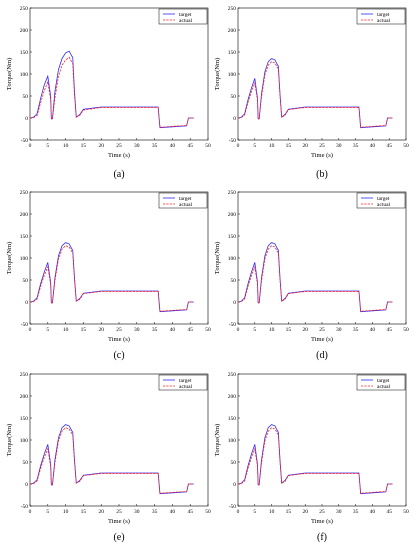 The image size is (420, 550). I want to click on panel-label: (e), so click(118, 537).